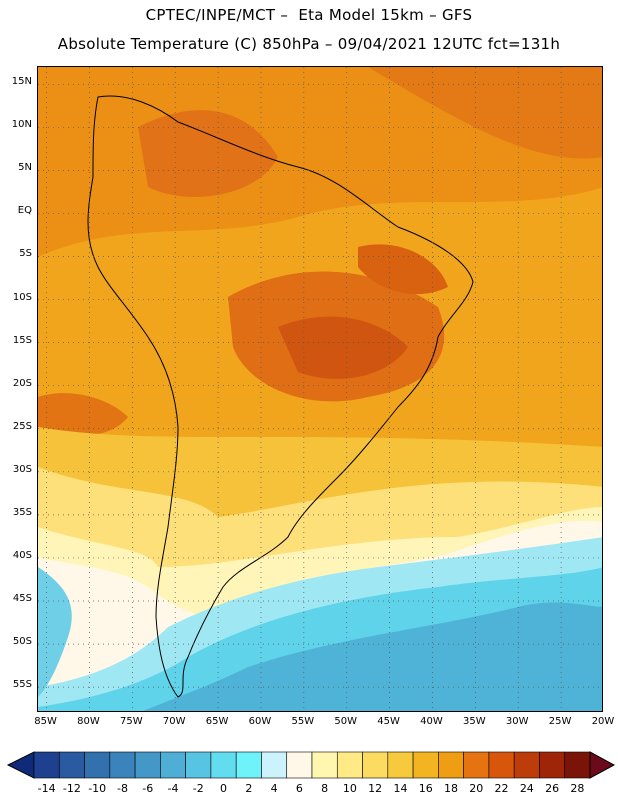  Describe the element at coordinates (517, 721) in the screenshot. I see `longitude-label: 30W` at that location.